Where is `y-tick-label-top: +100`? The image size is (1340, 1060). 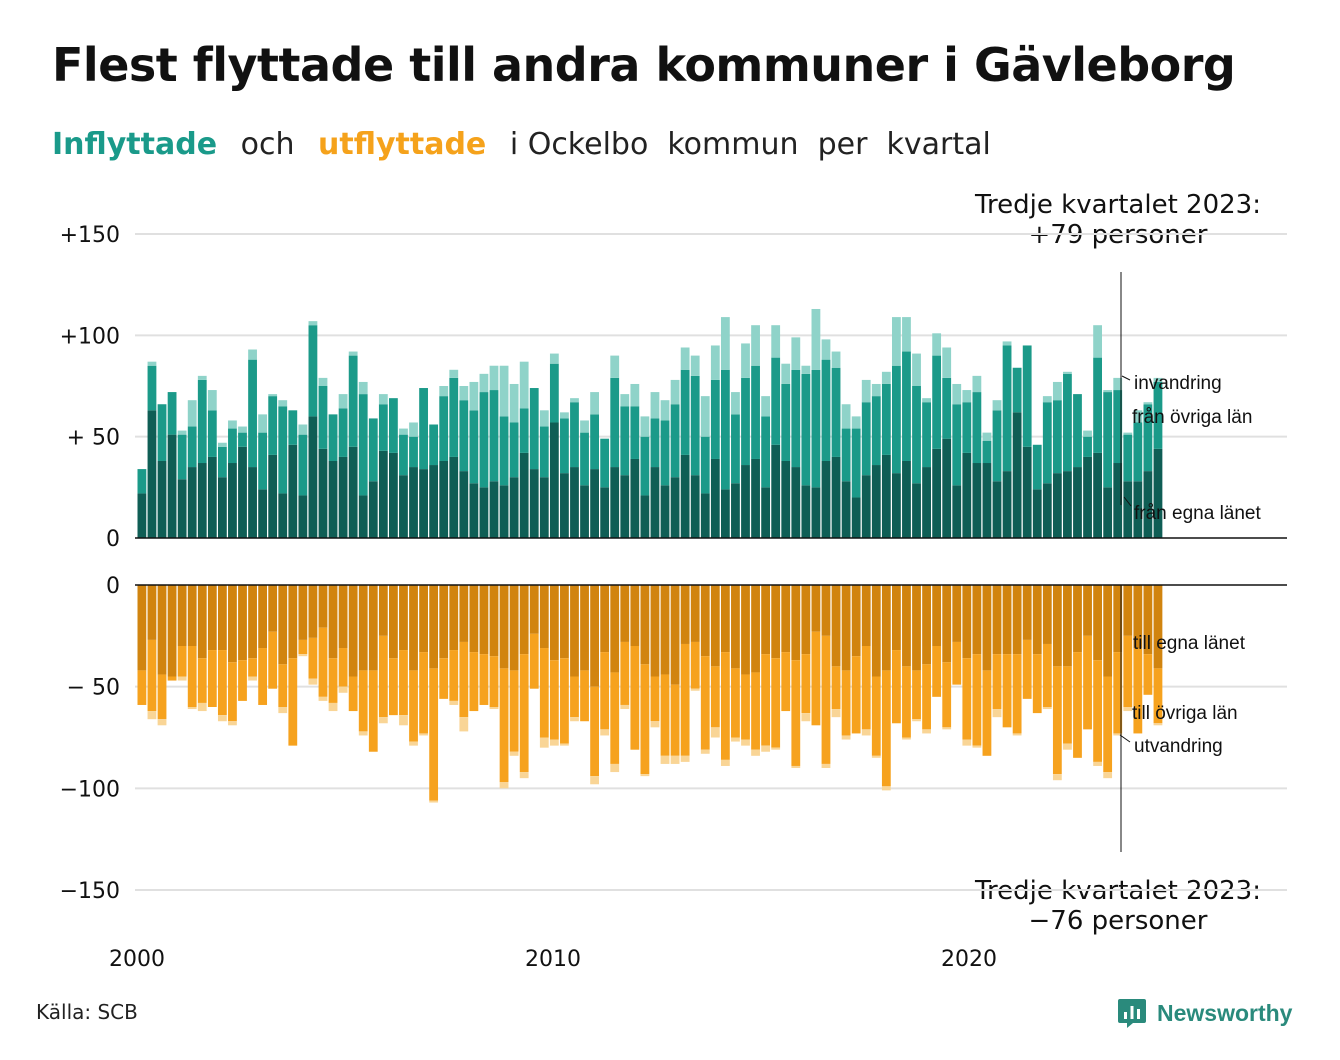 y-tick-label-top: +100 is located at coordinates (90, 336).